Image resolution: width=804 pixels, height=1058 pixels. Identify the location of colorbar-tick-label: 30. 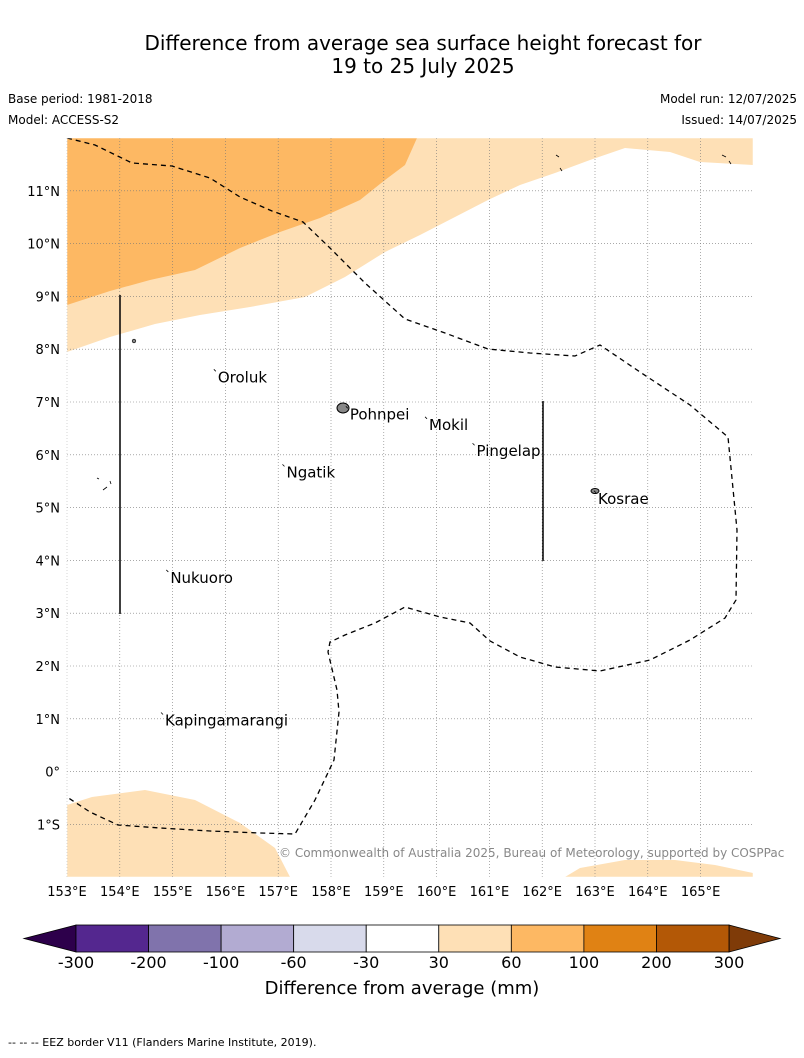
(439, 962).